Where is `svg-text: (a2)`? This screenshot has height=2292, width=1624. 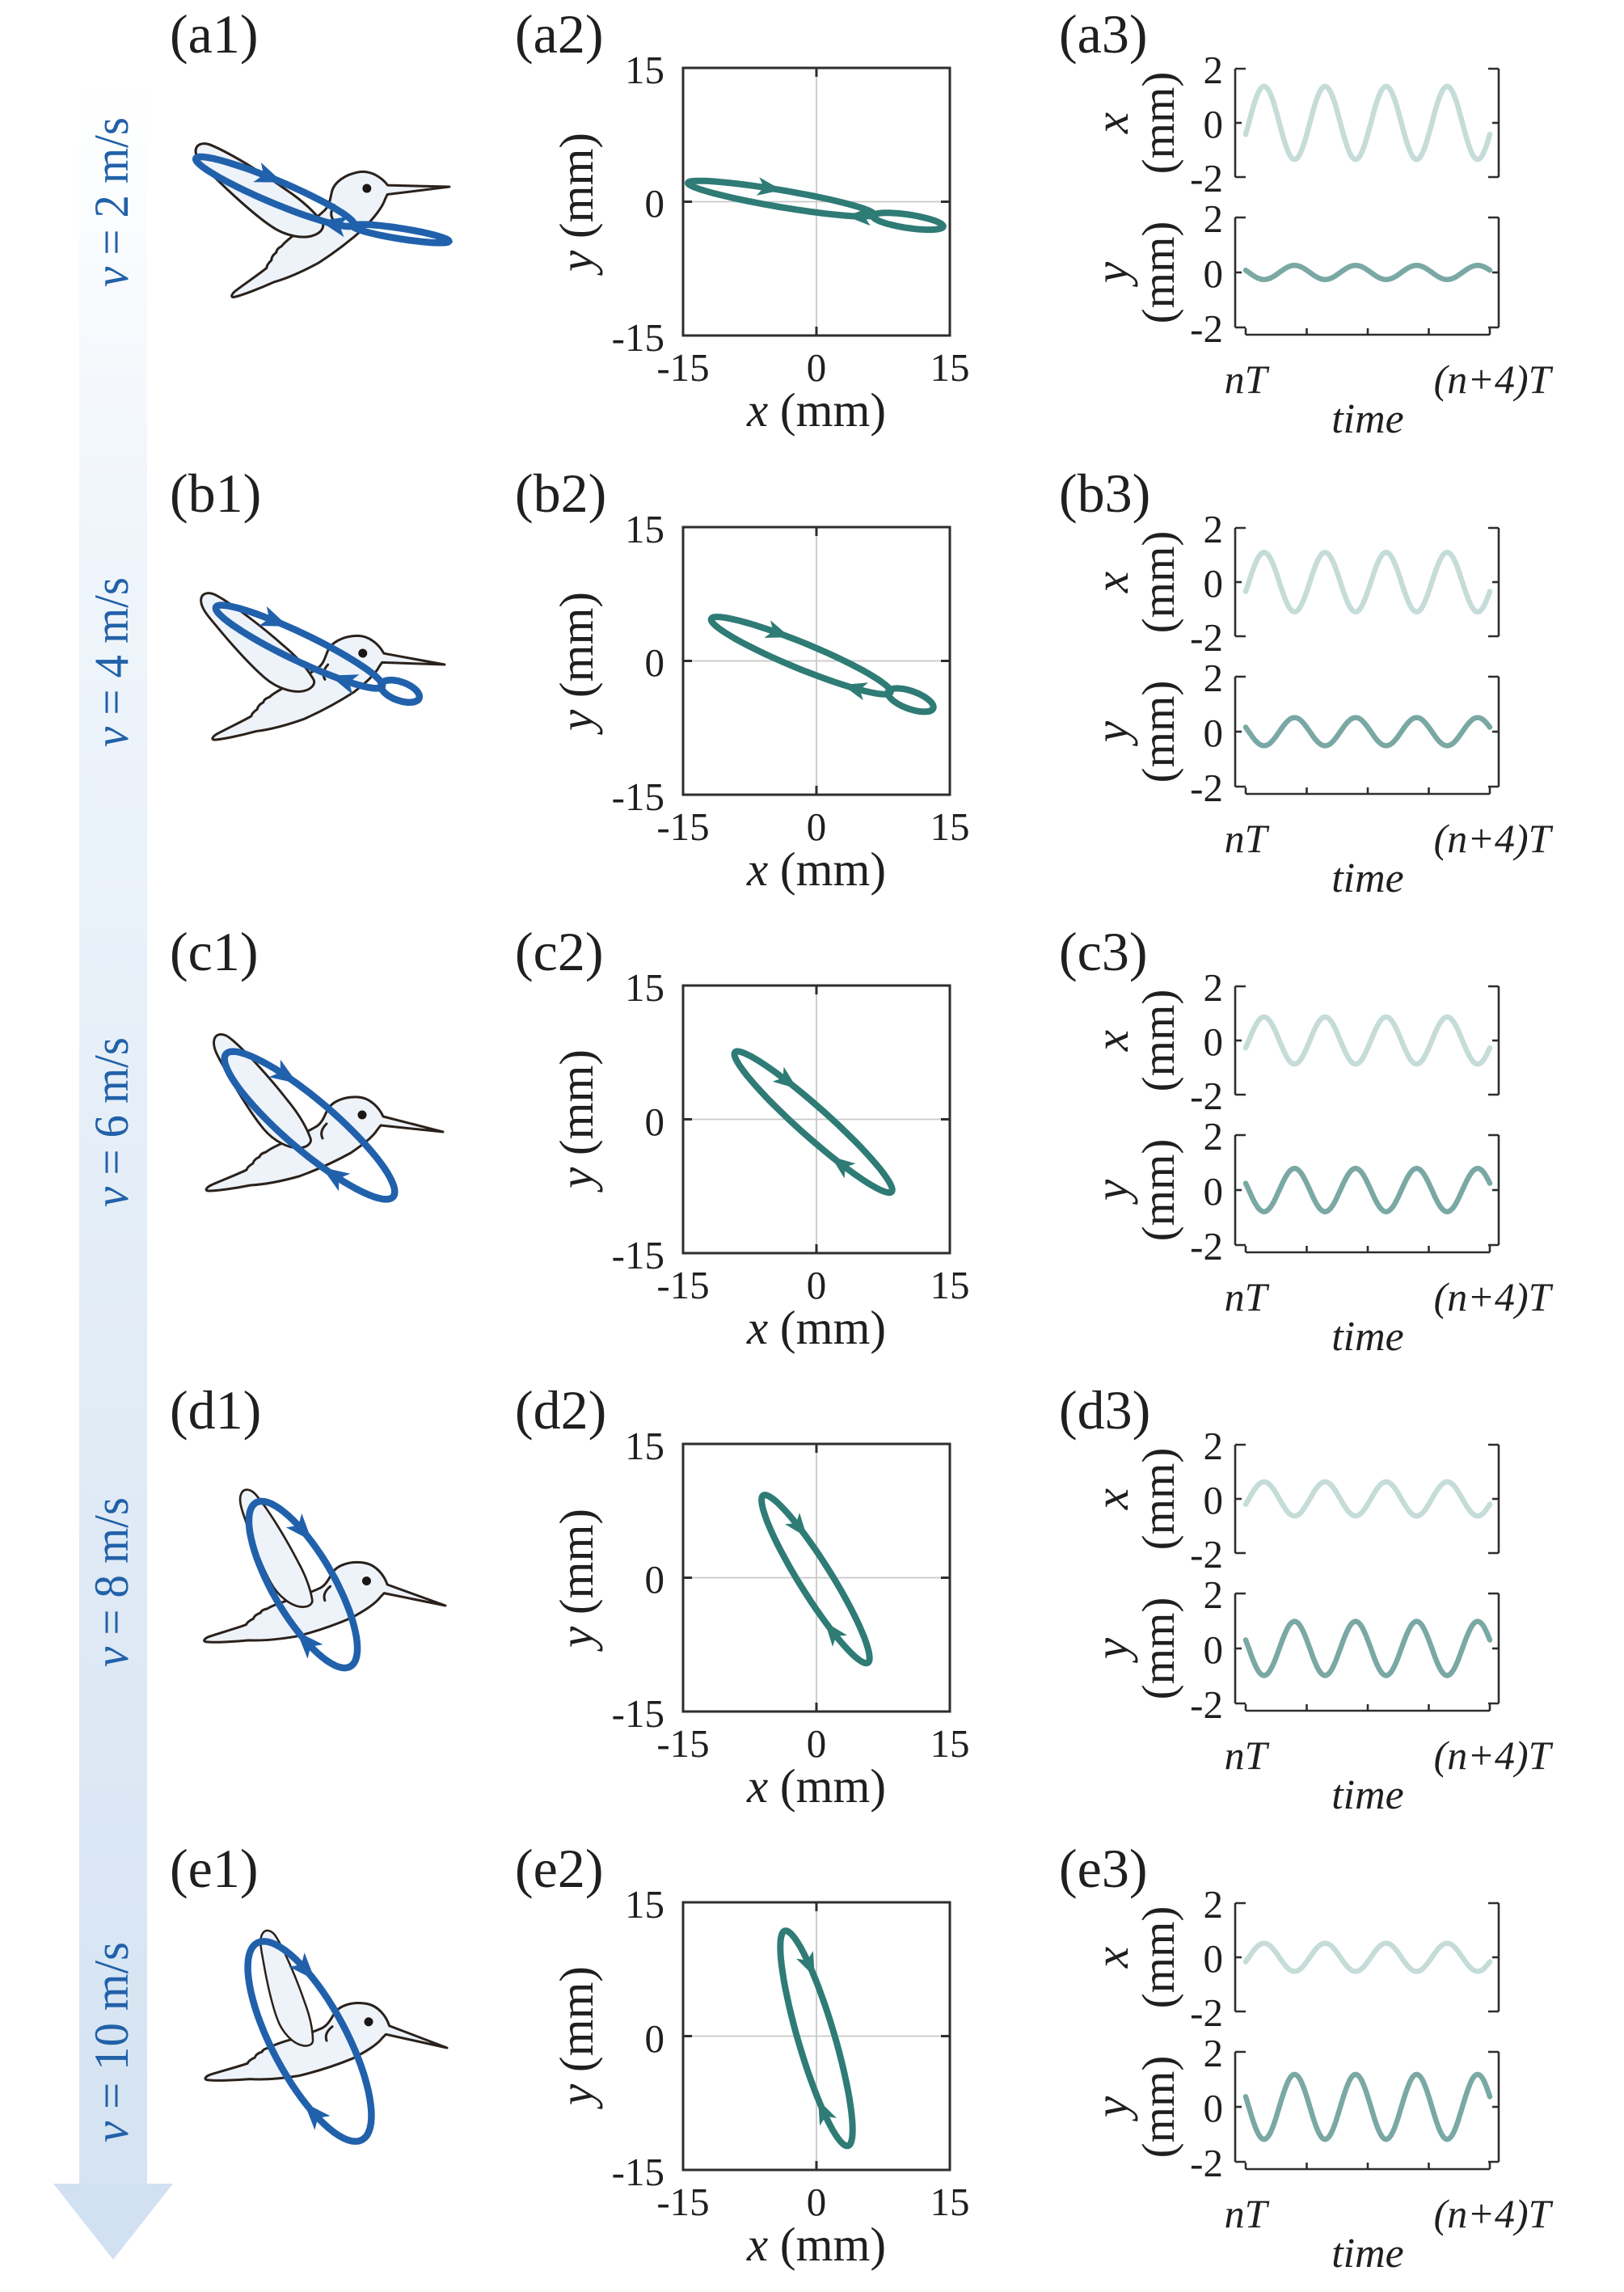
svg-text: (a2) is located at coordinates (559, 34).